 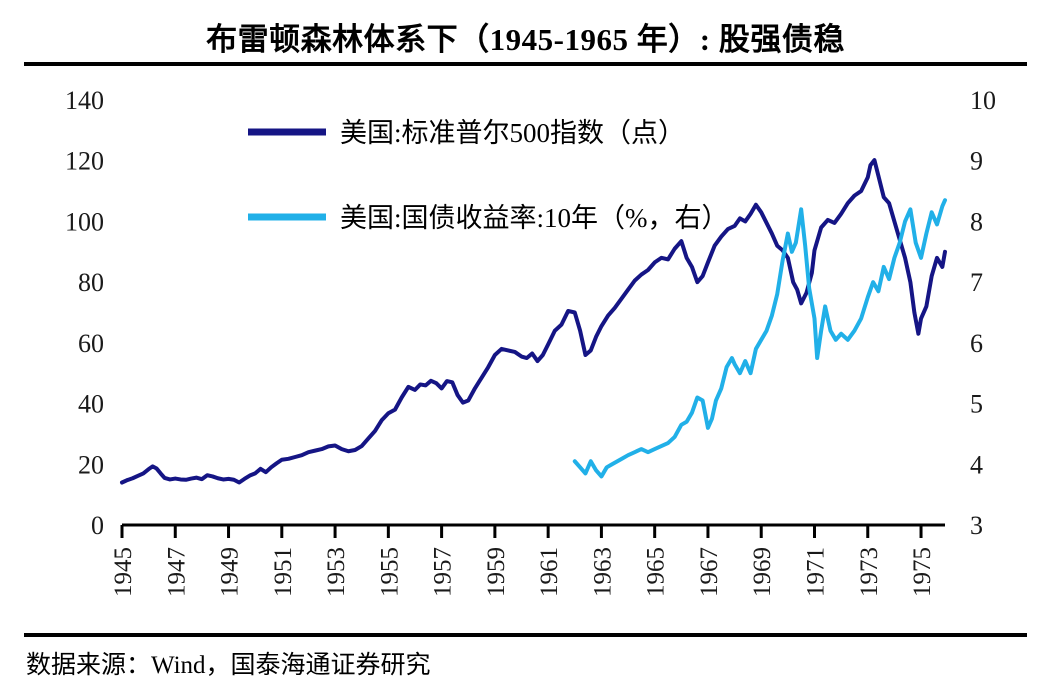 What do you see at coordinates (123, 572) in the screenshot?
I see `x-axis-tick-label: 1945` at bounding box center [123, 572].